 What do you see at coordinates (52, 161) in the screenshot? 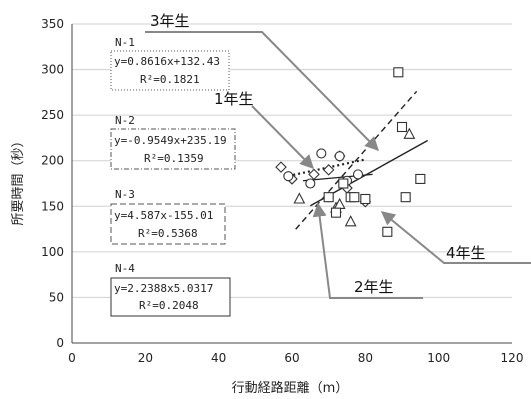
I see `y-tick-label-4: 200` at bounding box center [52, 161].